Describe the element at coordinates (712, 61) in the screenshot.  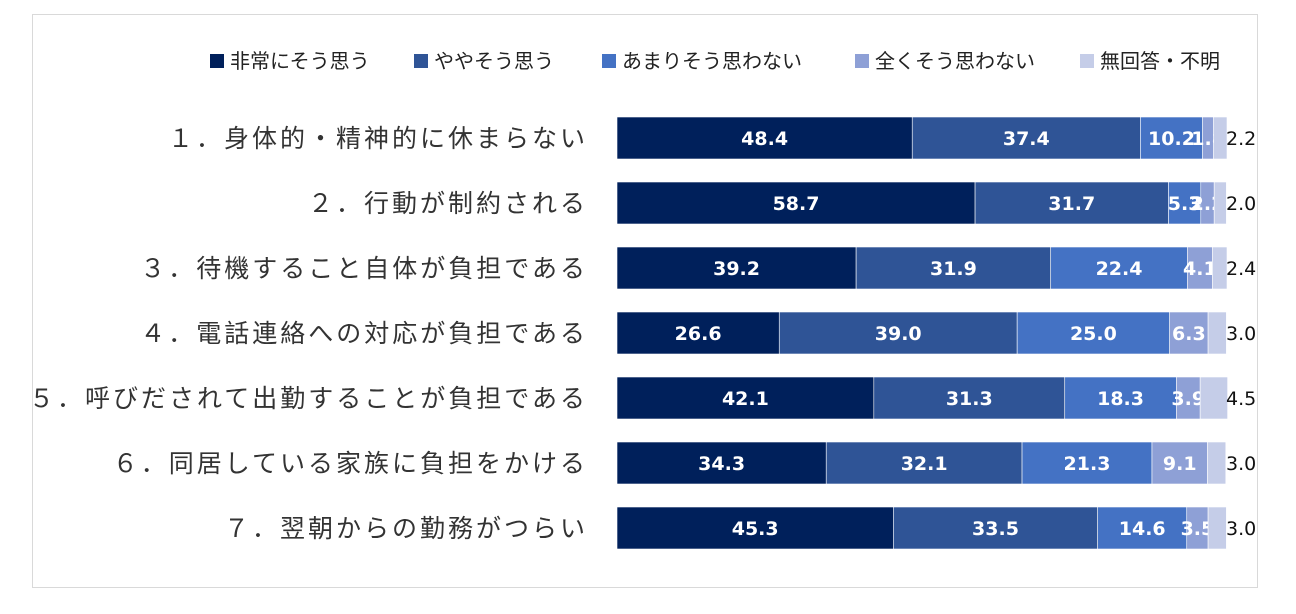
I see `legend-label-3: あまりそう思わない` at that location.